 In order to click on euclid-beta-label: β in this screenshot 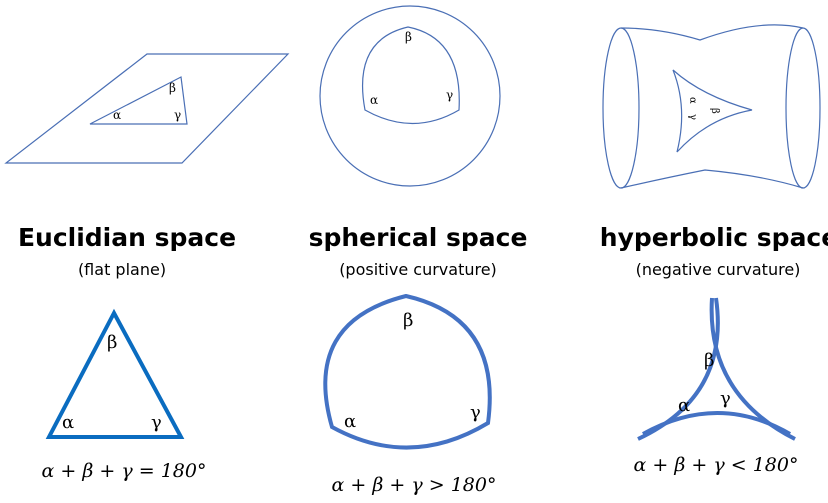, I will do `click(112, 342)`.